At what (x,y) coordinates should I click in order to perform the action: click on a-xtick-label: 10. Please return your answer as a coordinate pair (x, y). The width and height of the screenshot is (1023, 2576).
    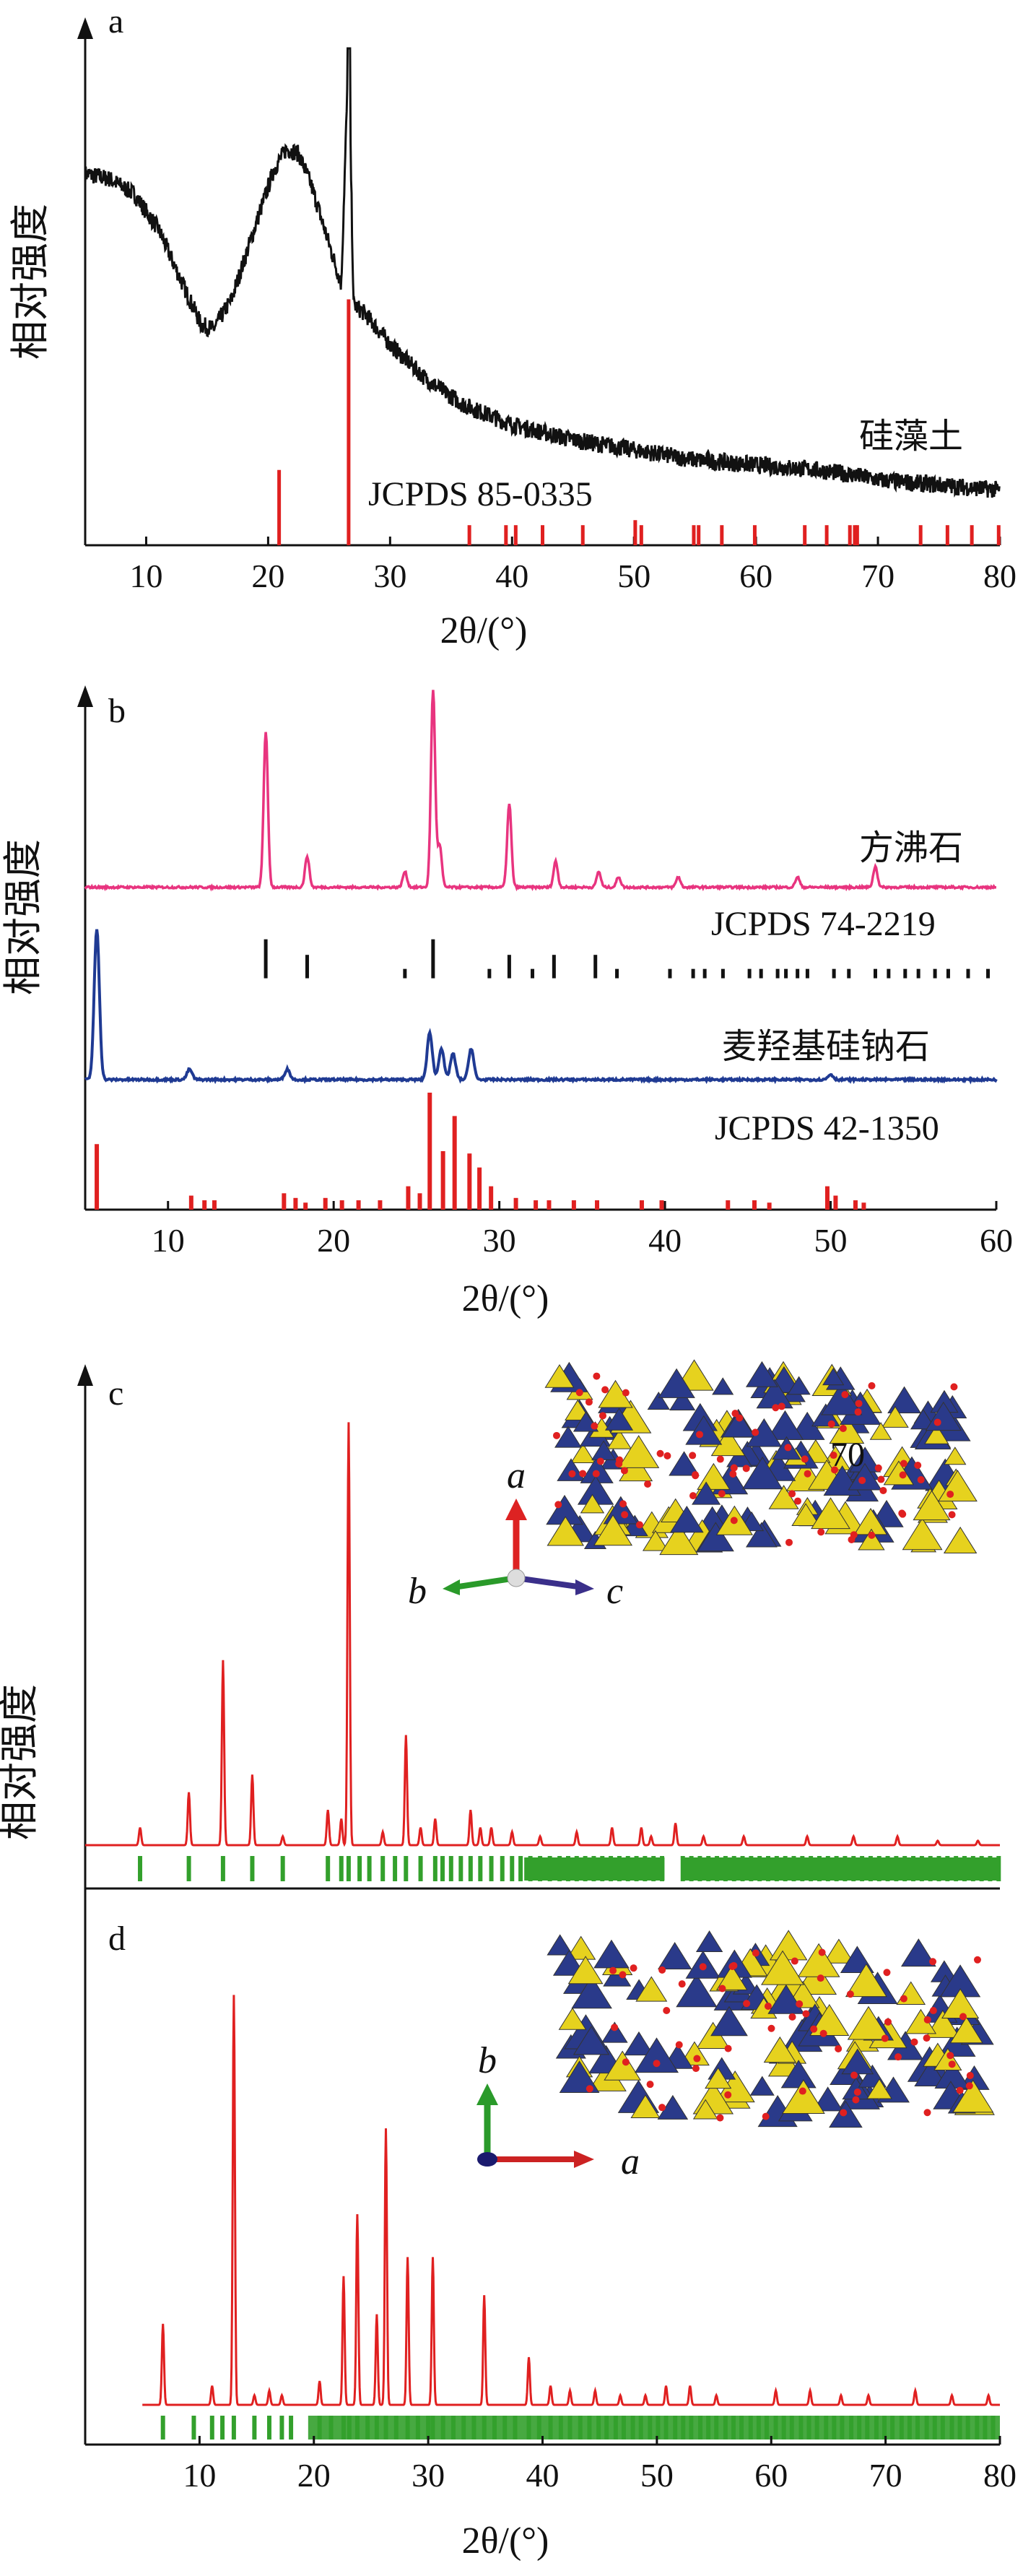
    Looking at the image, I should click on (145, 576).